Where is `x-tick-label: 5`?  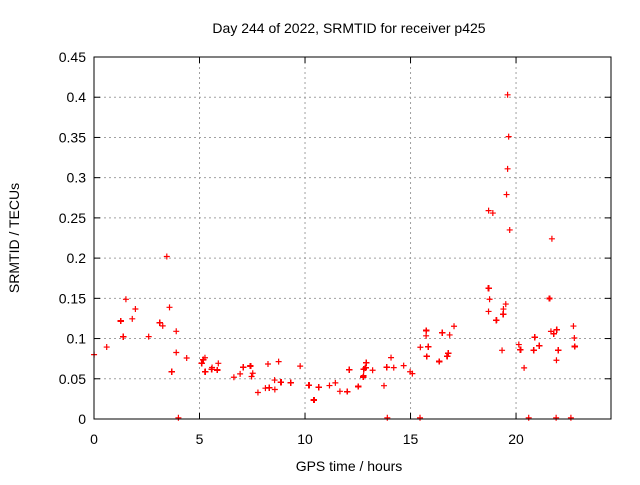
x-tick-label: 5 is located at coordinates (200, 439).